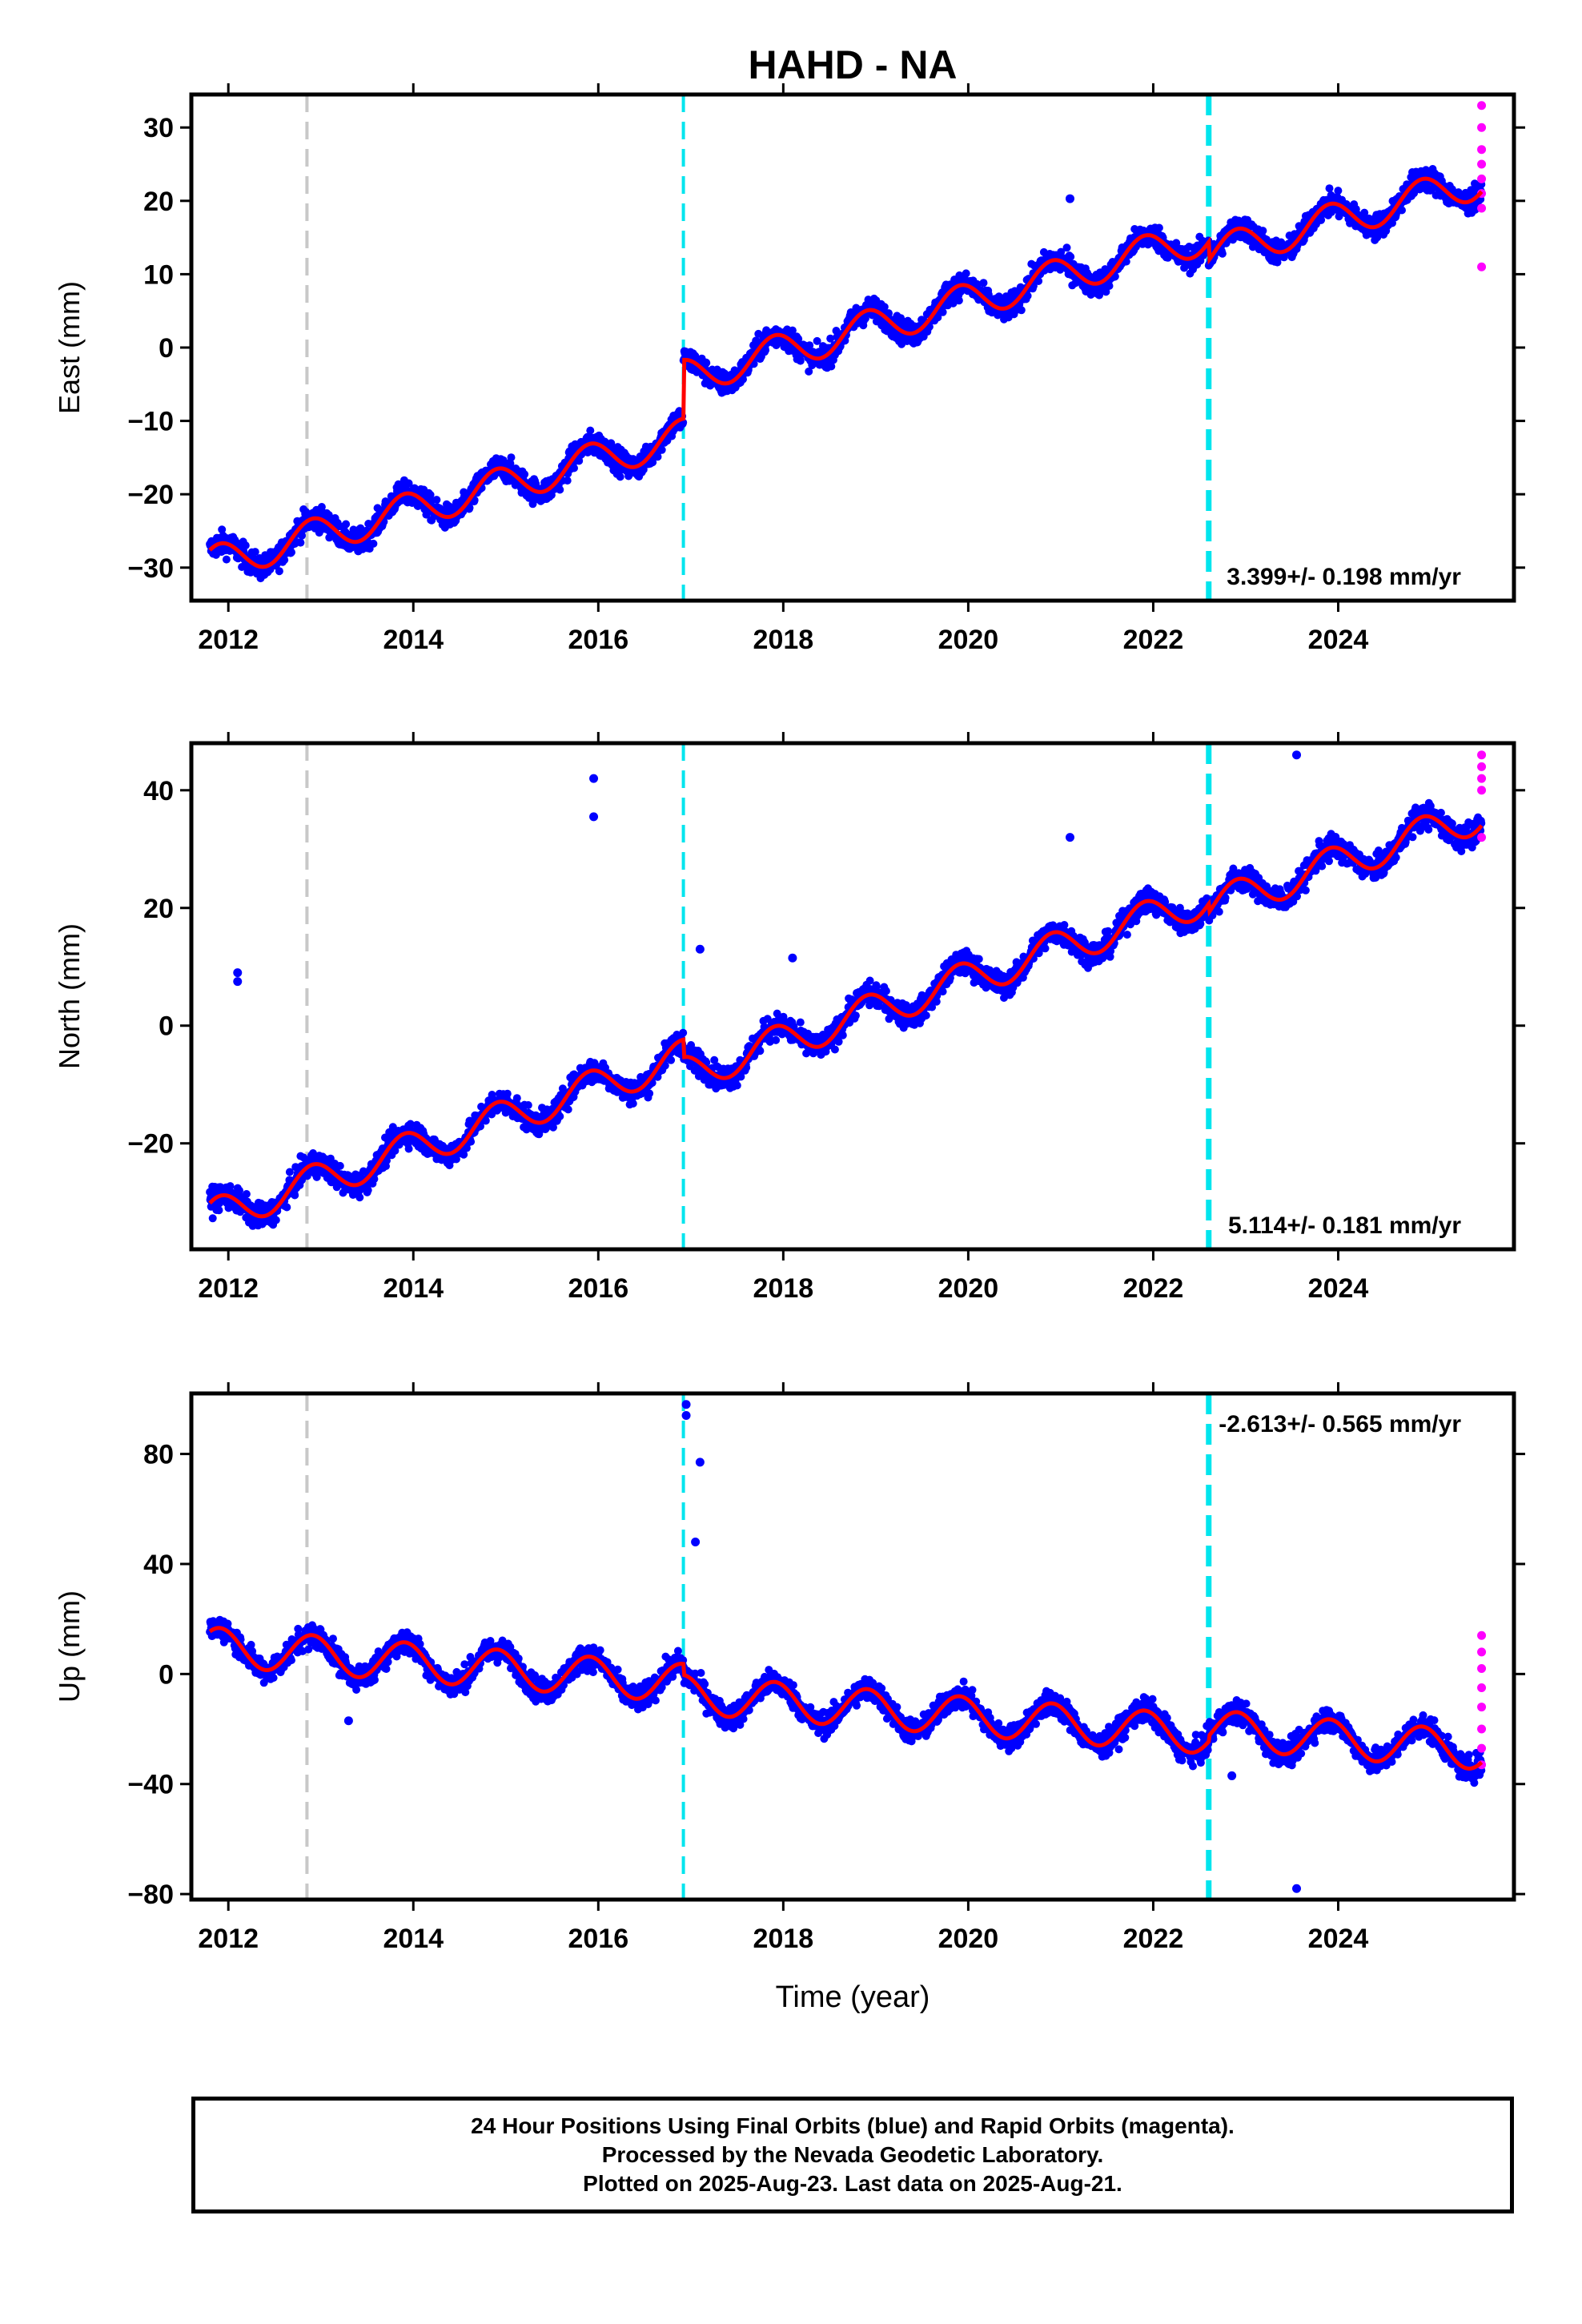  I want to click on y-tick-label: −10, so click(151, 422).